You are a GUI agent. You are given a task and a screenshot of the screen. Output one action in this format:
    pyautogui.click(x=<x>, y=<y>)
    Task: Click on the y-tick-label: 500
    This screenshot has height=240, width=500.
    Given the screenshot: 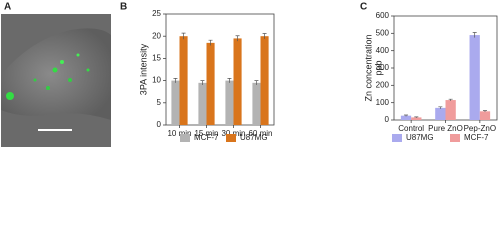 What is the action you would take?
    pyautogui.click(x=383, y=32)
    